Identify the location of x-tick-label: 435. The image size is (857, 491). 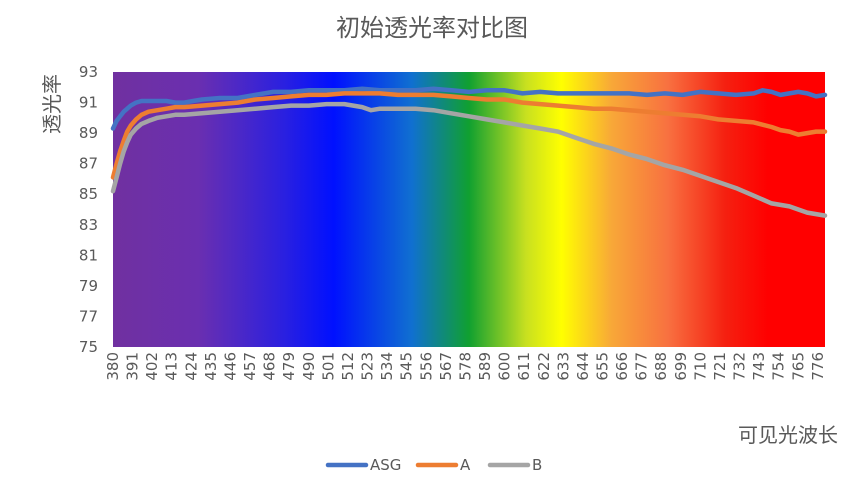
(211, 366).